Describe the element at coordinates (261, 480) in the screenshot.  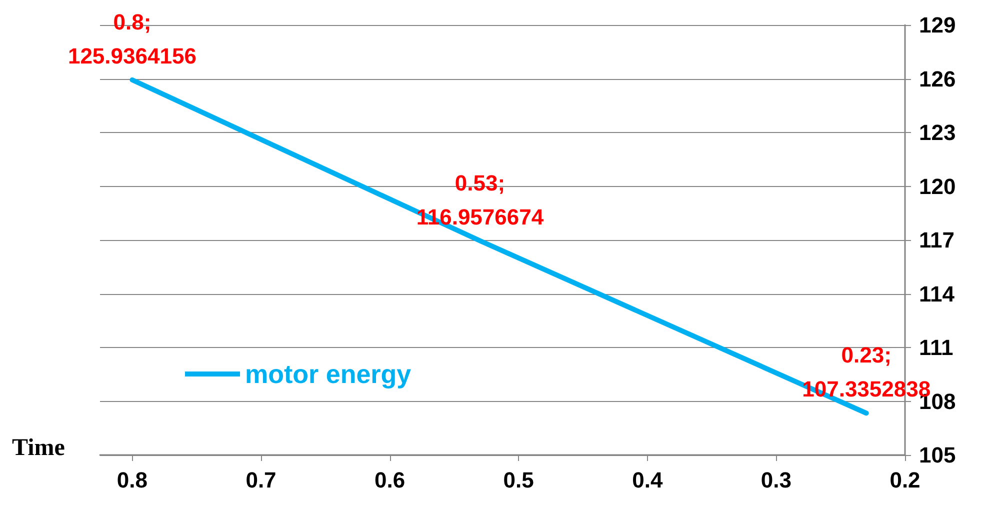
I see `x-tick-label: 0.7` at that location.